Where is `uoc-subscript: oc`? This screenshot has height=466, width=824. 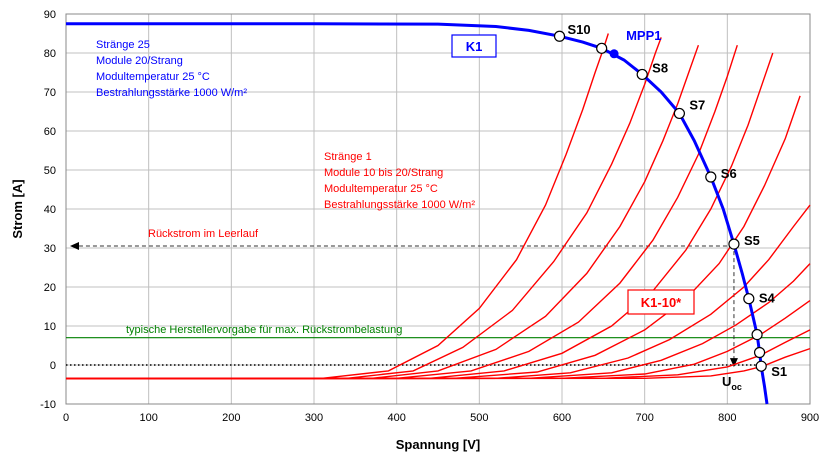 uoc-subscript: oc is located at coordinates (736, 387).